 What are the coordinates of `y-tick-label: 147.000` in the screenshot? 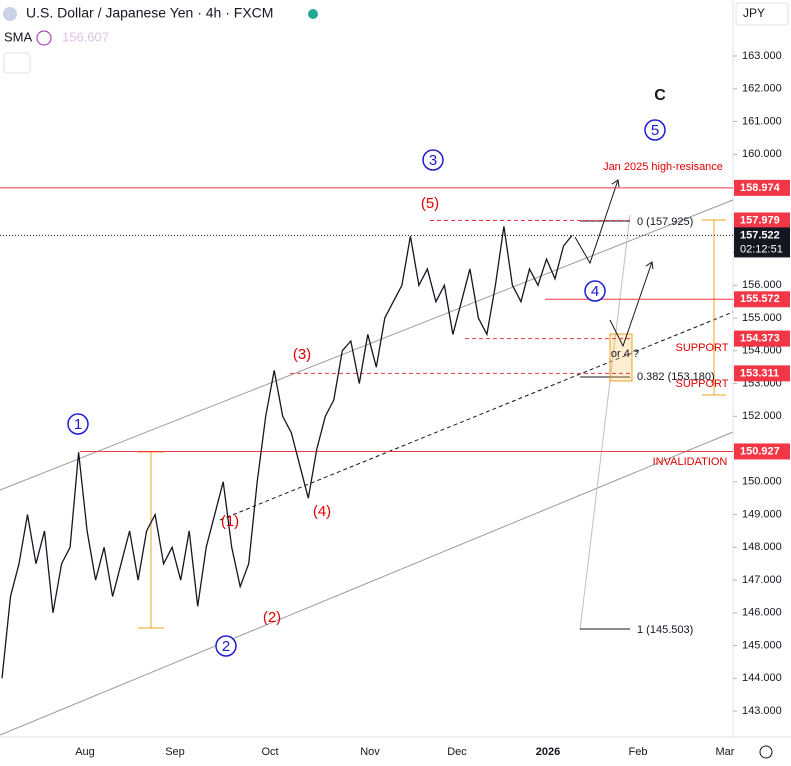 It's located at (762, 580).